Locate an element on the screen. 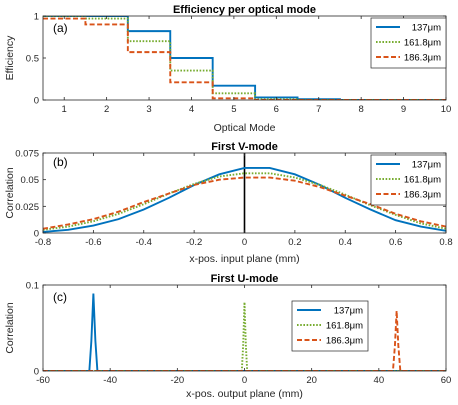  chart-title: Efficiency per optical mode is located at coordinates (244, 10).